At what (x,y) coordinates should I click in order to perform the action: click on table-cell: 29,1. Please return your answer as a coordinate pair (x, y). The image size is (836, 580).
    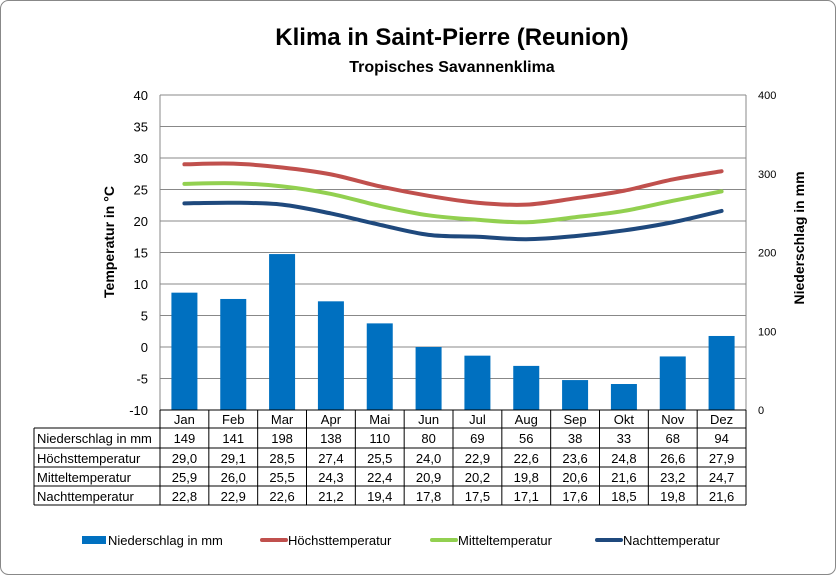
    Looking at the image, I should click on (233, 458).